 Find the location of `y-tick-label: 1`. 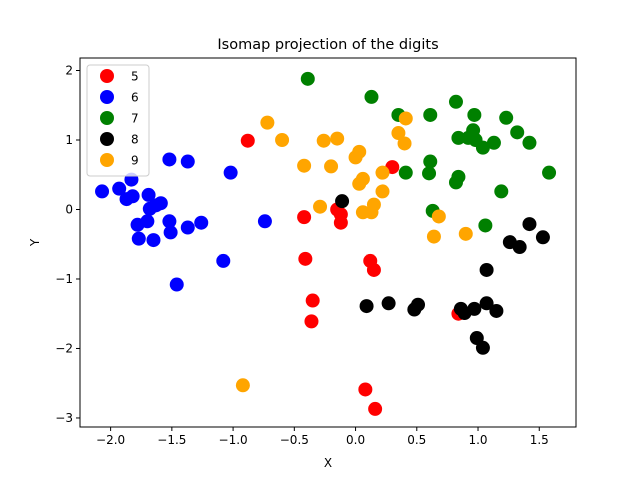

y-tick-label: 1 is located at coordinates (69, 140).